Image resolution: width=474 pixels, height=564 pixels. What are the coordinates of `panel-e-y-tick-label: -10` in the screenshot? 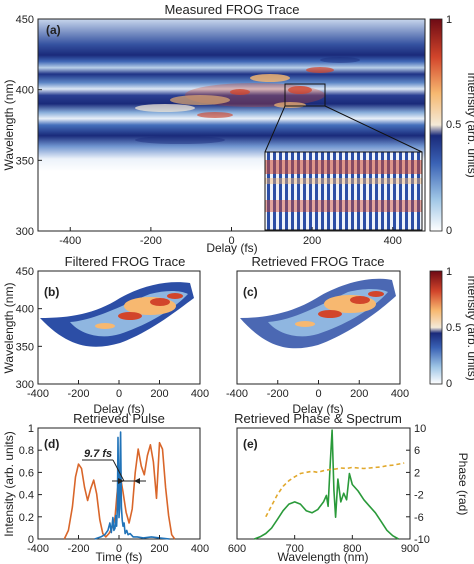 It's located at (422, 540).